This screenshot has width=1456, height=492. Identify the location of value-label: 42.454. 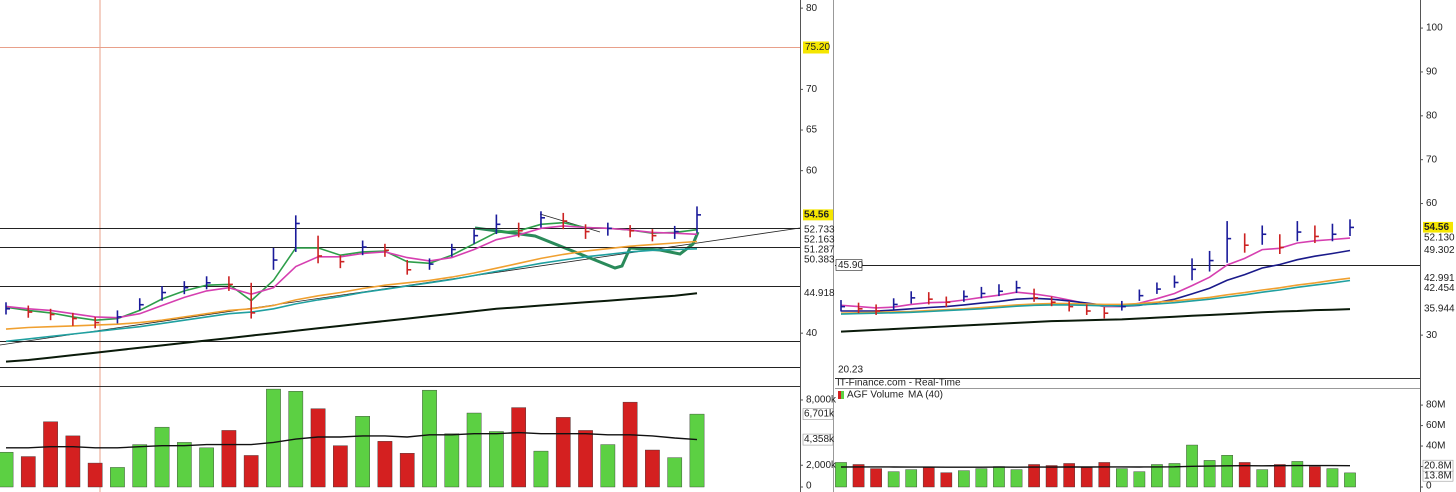
(1439, 288).